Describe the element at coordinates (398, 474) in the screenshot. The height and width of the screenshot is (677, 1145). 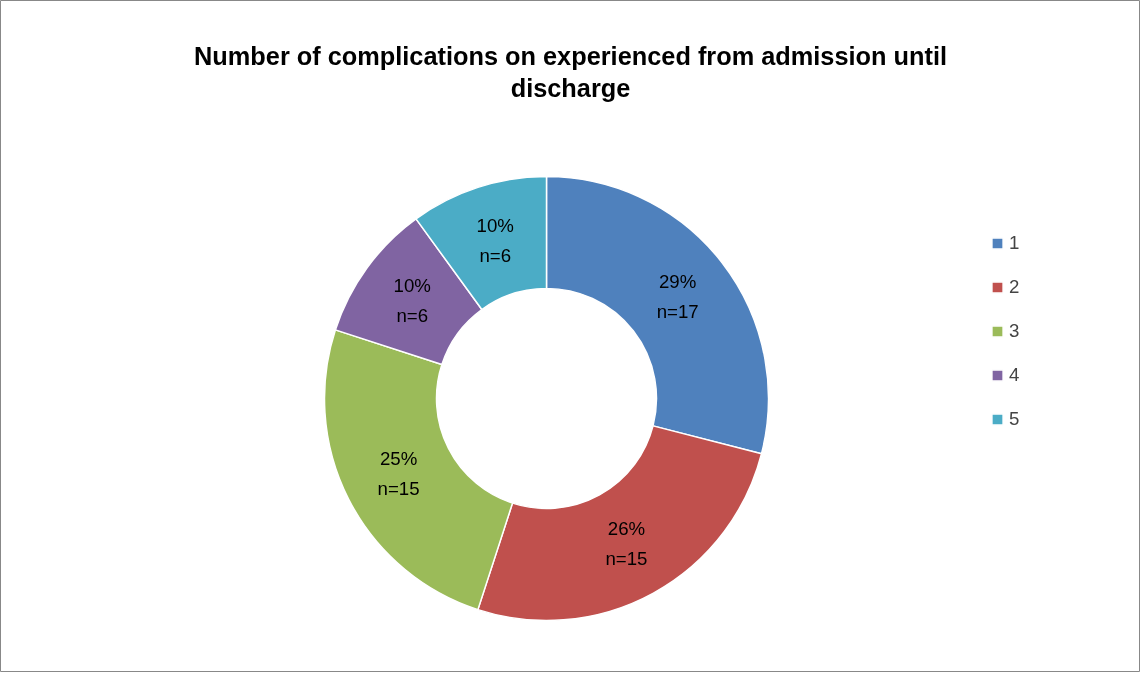
I see `data-label: 25% n=15` at that location.